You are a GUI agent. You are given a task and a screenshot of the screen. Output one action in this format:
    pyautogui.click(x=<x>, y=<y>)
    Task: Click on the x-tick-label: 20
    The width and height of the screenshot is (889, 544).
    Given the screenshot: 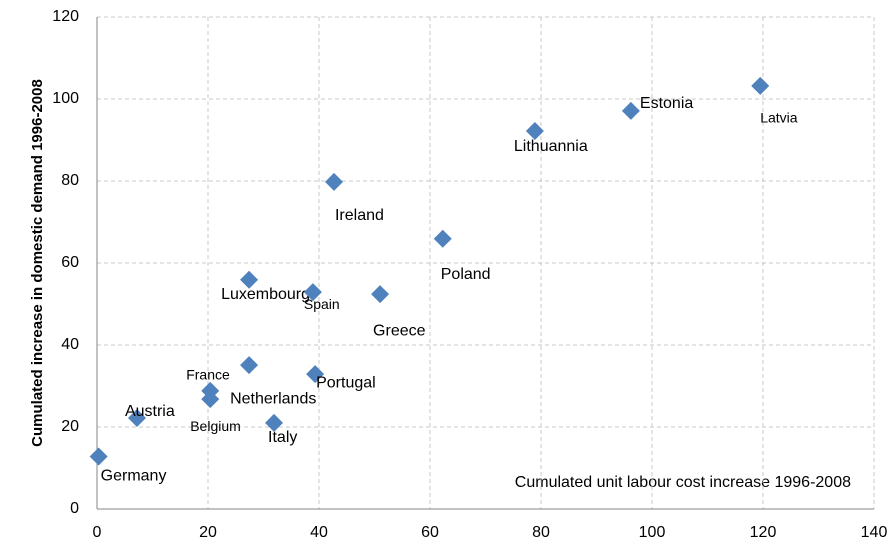 What is the action you would take?
    pyautogui.click(x=208, y=532)
    